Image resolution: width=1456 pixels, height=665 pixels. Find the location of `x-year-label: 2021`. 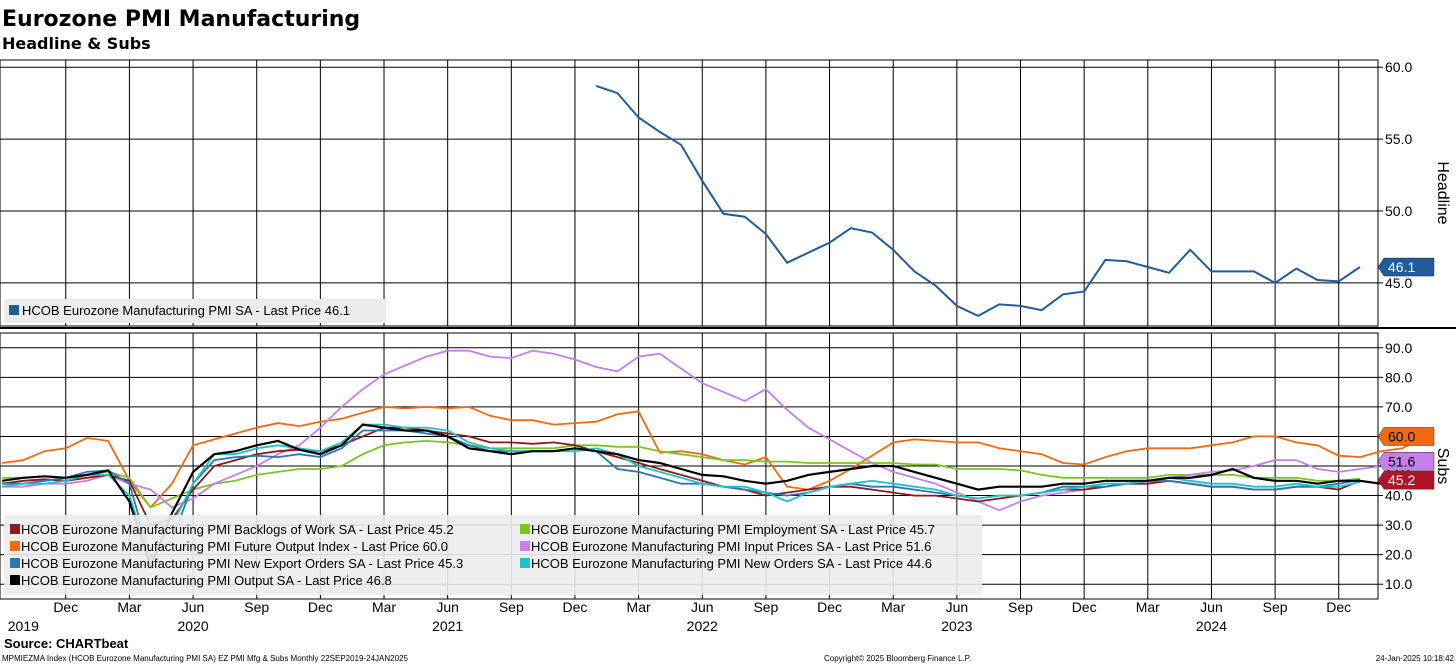

x-year-label: 2021 is located at coordinates (447, 626).